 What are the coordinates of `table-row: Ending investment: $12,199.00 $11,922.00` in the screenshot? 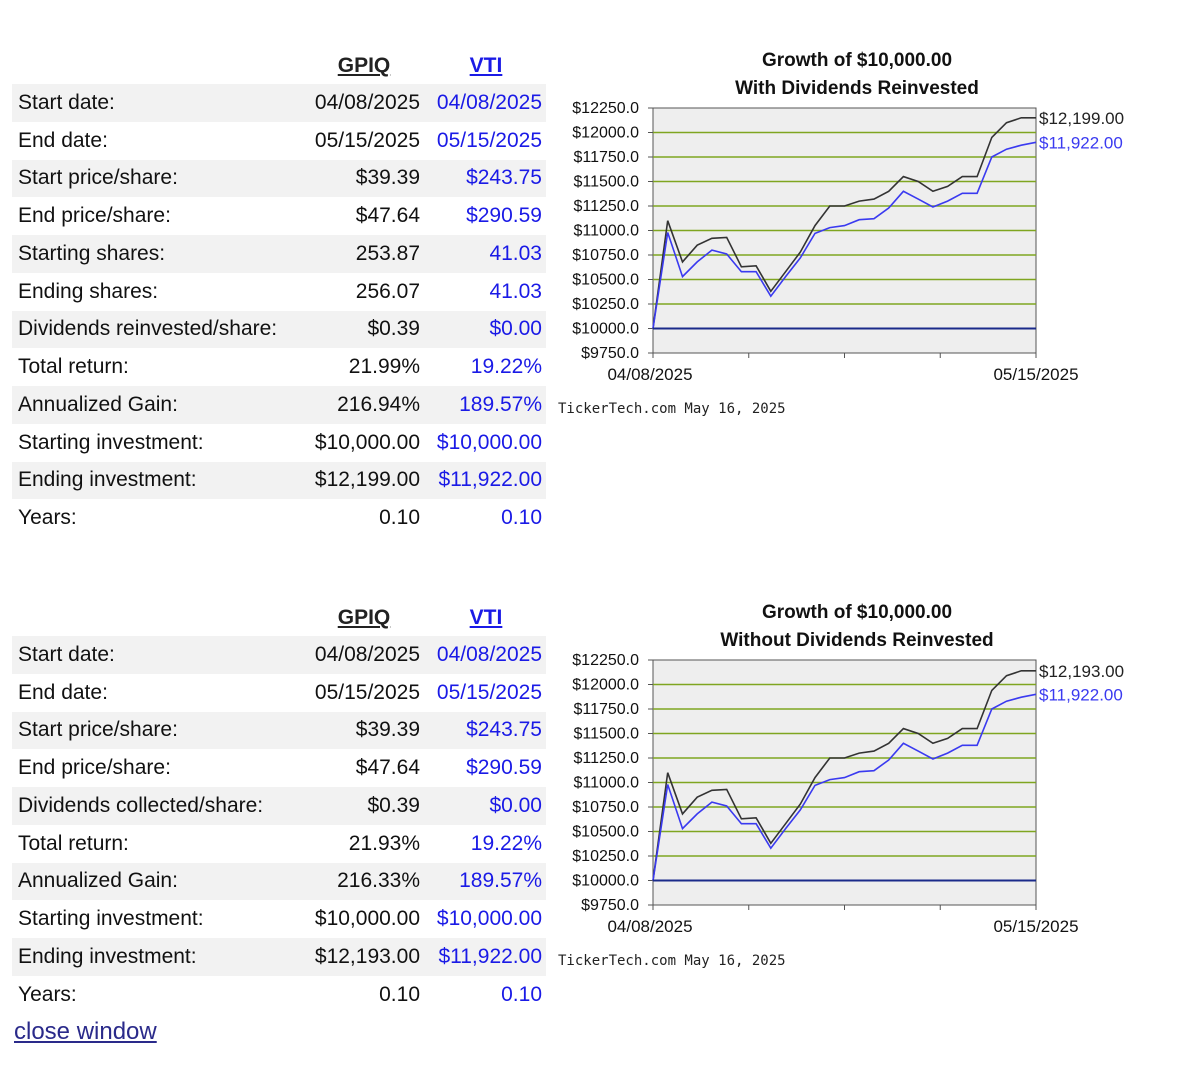 It's located at (279, 480).